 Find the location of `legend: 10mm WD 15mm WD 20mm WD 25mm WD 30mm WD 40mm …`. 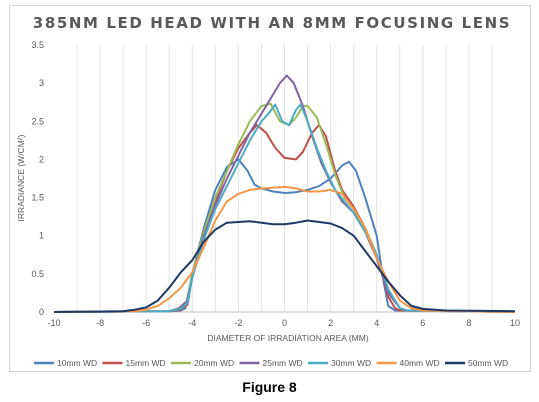

legend: 10mm WD 15mm WD 20mm WD 25mm WD 30mm WD 40mm … is located at coordinates (271, 363).